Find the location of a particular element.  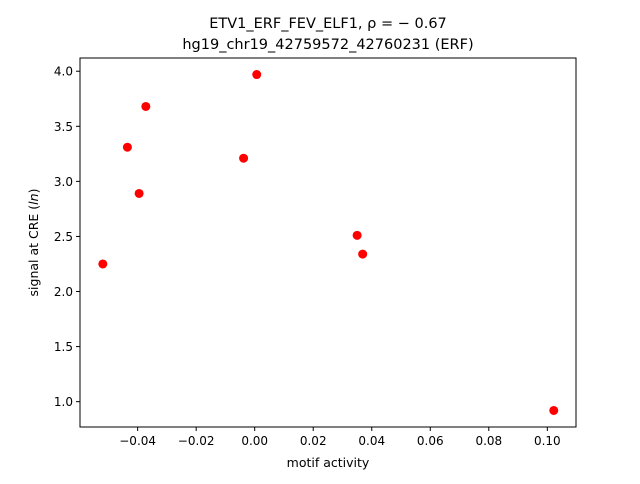

x-tick-label: 0.06 is located at coordinates (430, 441).